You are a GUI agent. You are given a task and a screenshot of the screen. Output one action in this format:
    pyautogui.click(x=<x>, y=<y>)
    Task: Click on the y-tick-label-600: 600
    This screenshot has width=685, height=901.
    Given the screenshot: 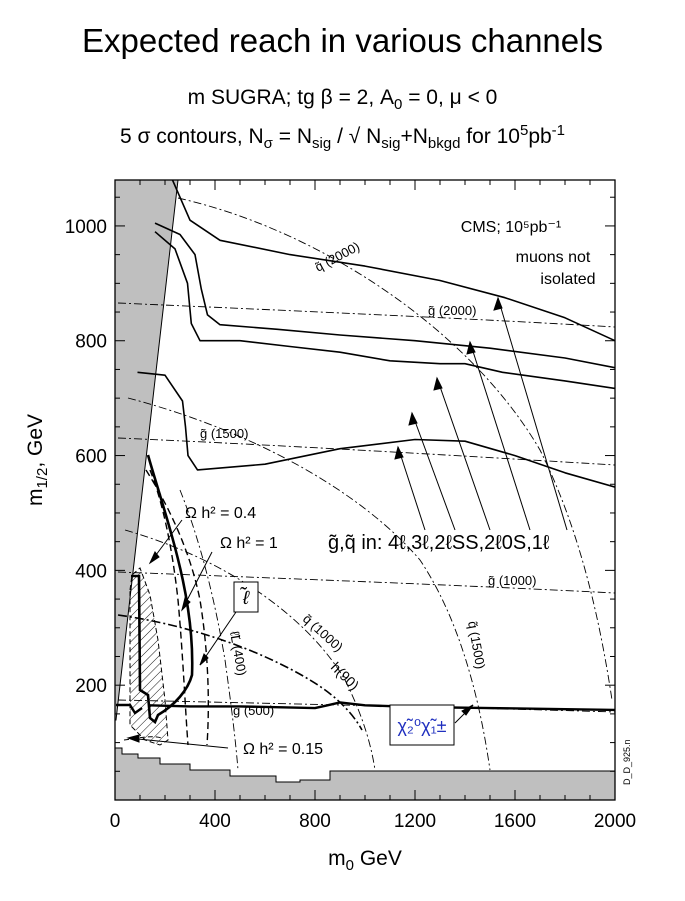 What is the action you would take?
    pyautogui.click(x=91, y=457)
    